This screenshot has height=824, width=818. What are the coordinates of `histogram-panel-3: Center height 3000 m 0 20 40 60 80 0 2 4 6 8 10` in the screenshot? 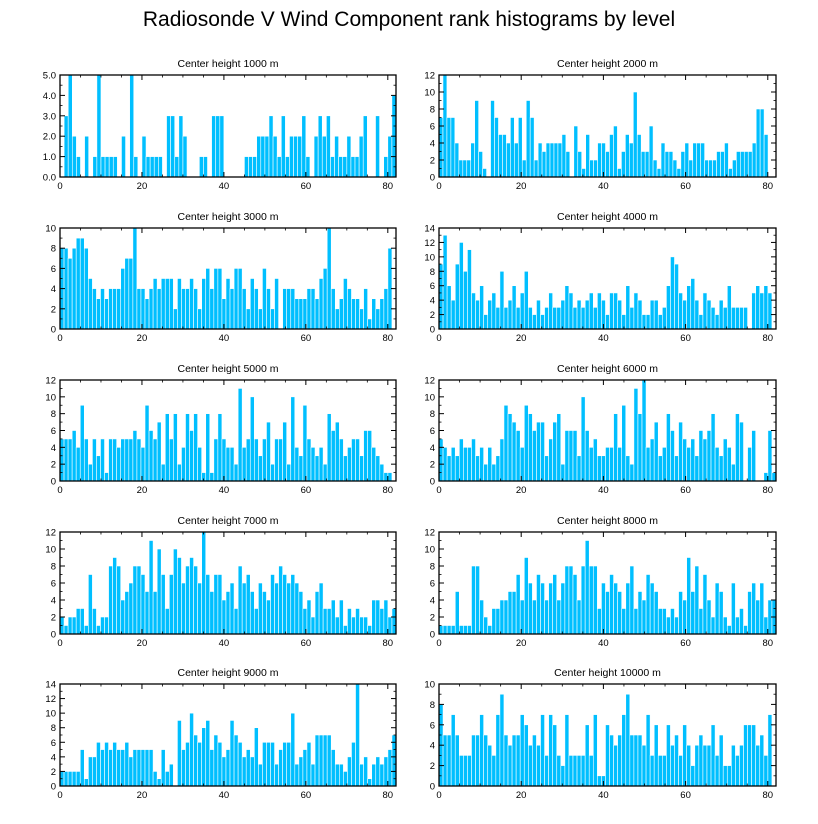 It's located at (221, 277).